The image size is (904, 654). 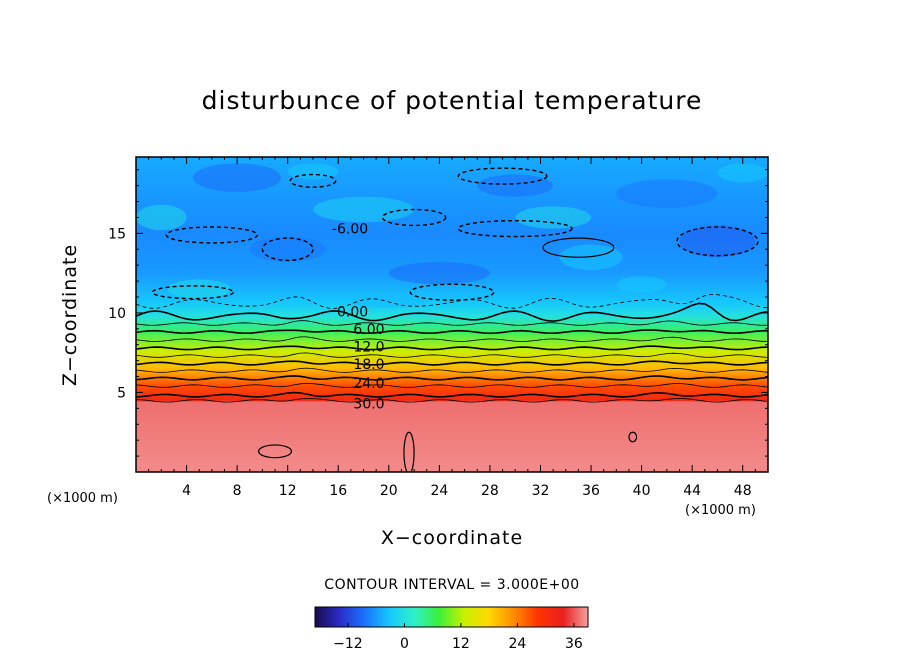 I want to click on x-tick-label: 24, so click(x=439, y=491).